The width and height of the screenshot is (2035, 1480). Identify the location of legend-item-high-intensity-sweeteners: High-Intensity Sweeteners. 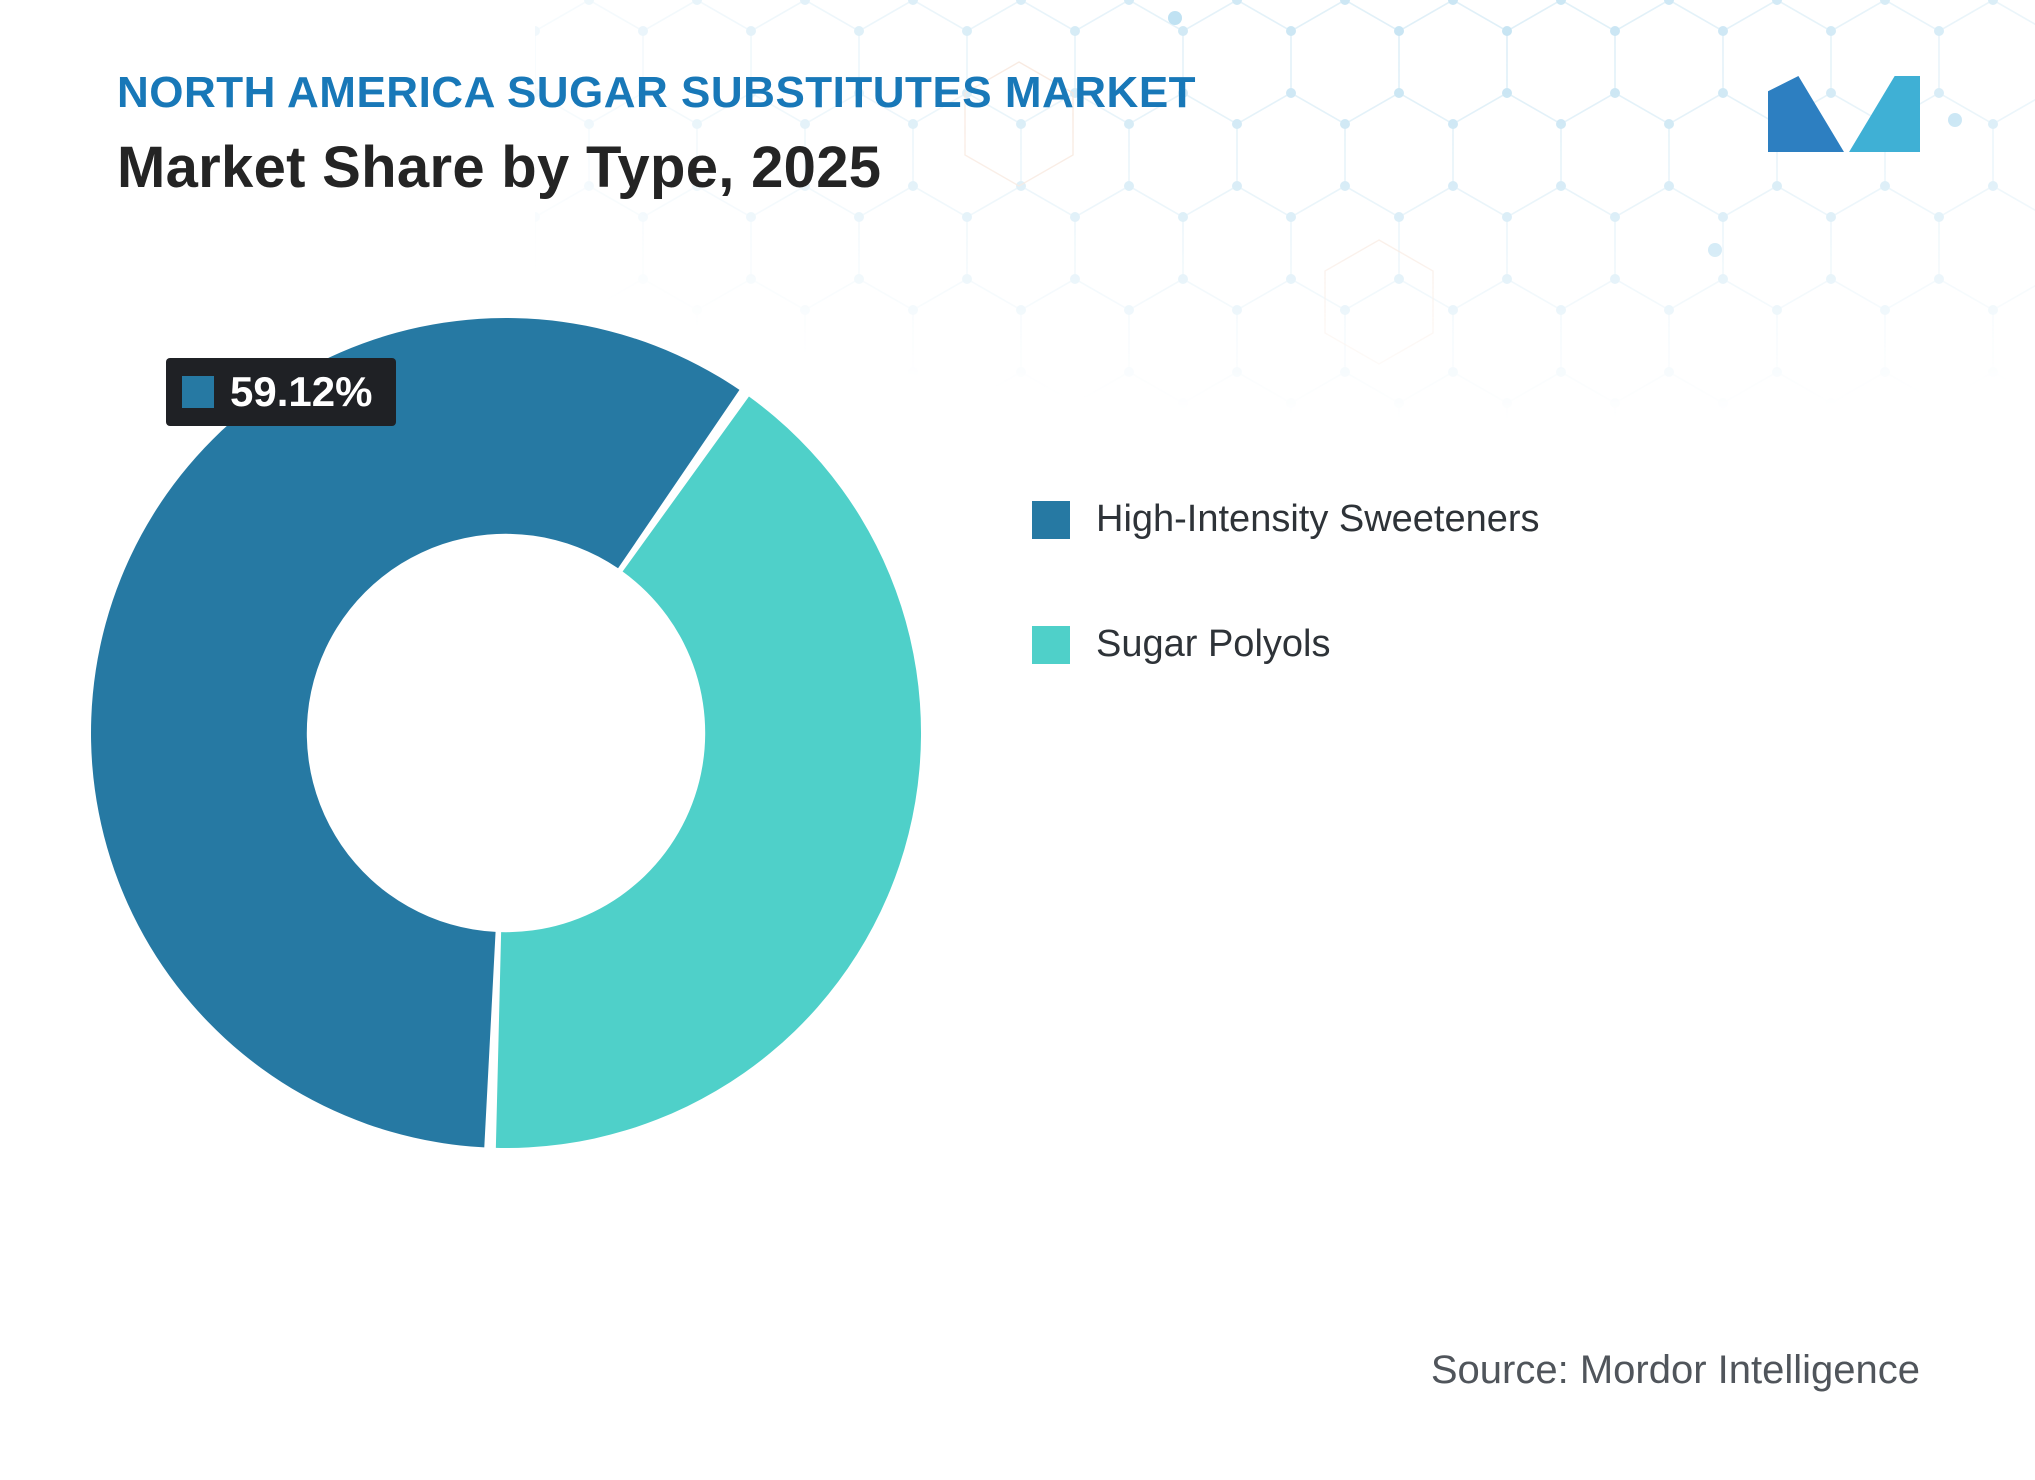
(1286, 519).